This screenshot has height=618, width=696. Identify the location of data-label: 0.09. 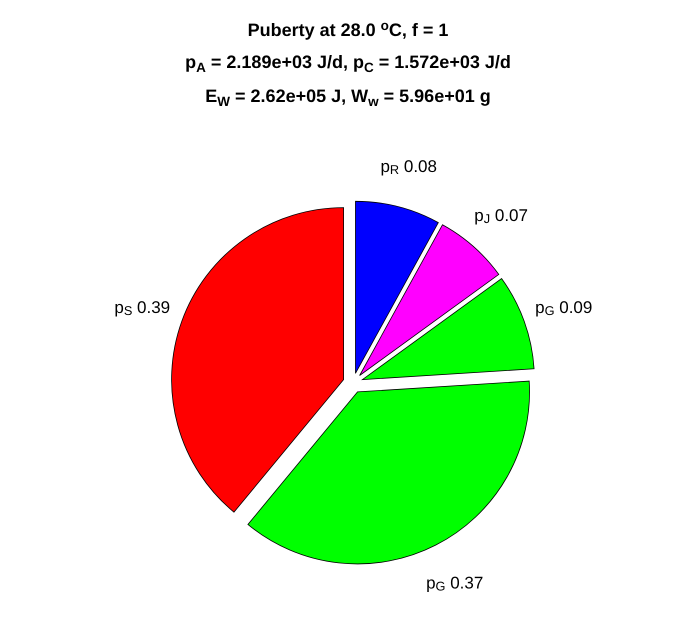
(573, 307).